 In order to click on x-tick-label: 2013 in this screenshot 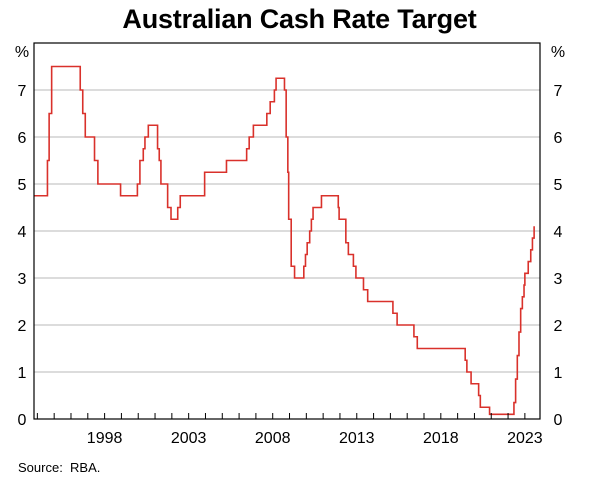, I will do `click(357, 438)`.